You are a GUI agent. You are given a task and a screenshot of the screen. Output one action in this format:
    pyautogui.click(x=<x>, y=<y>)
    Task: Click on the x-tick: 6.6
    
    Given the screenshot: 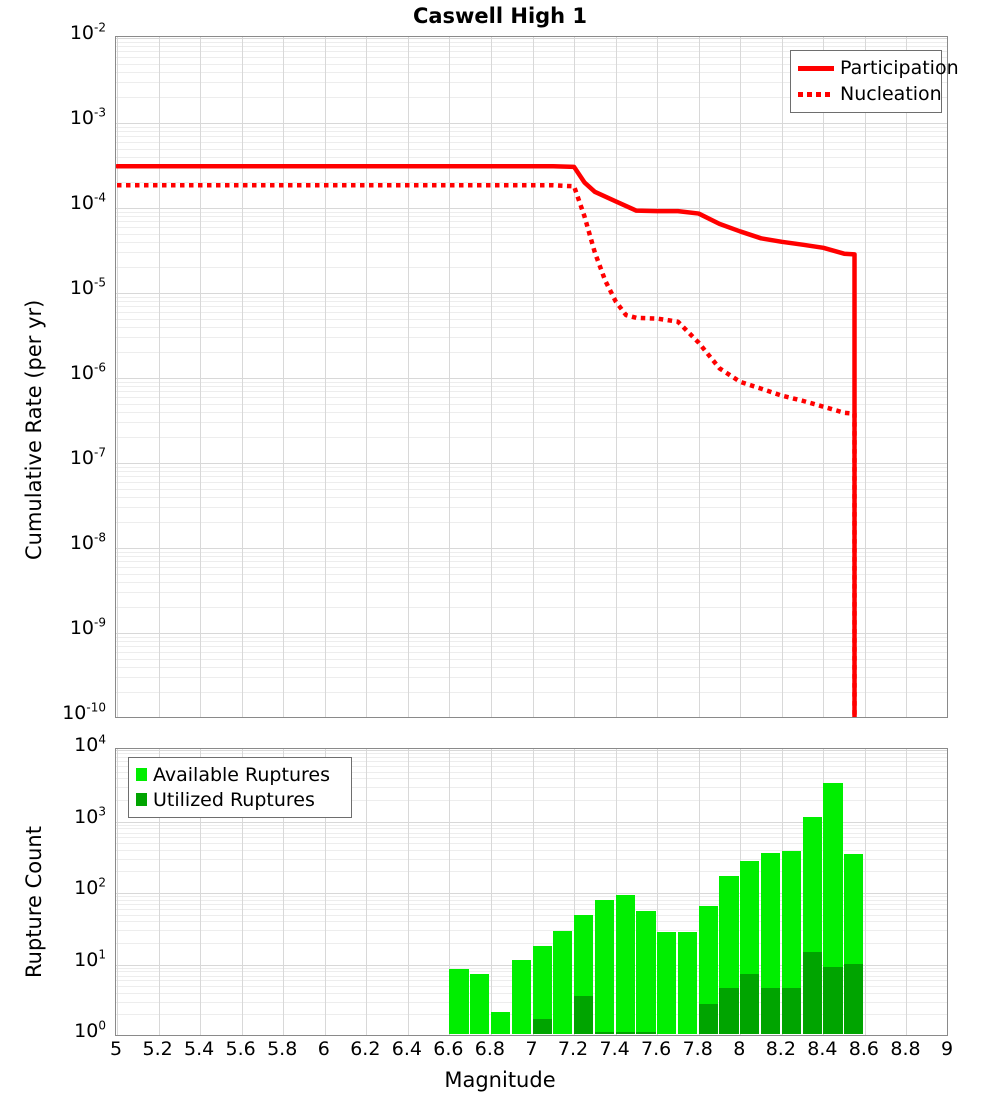 What is the action you would take?
    pyautogui.click(x=448, y=1049)
    